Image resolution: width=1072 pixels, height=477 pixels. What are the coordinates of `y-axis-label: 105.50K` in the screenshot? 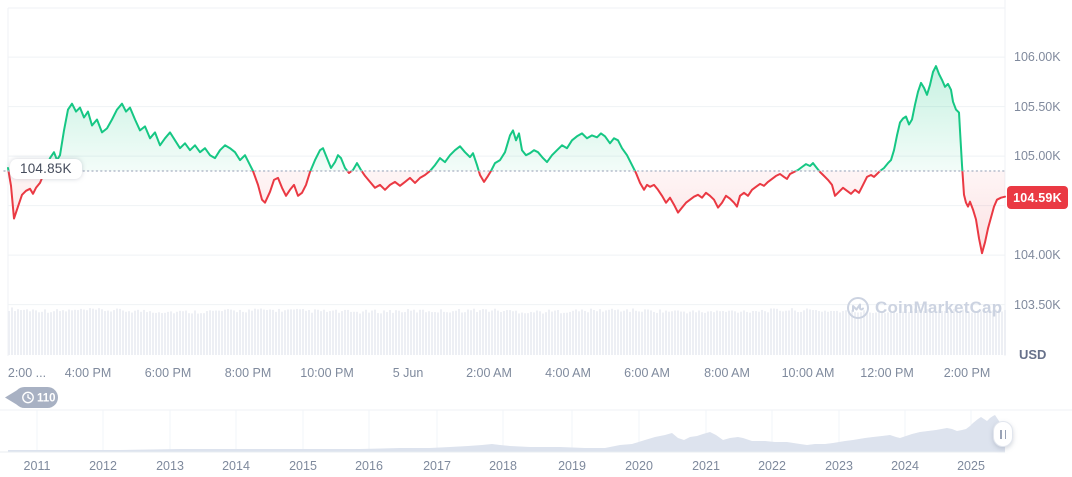 It's located at (1037, 106).